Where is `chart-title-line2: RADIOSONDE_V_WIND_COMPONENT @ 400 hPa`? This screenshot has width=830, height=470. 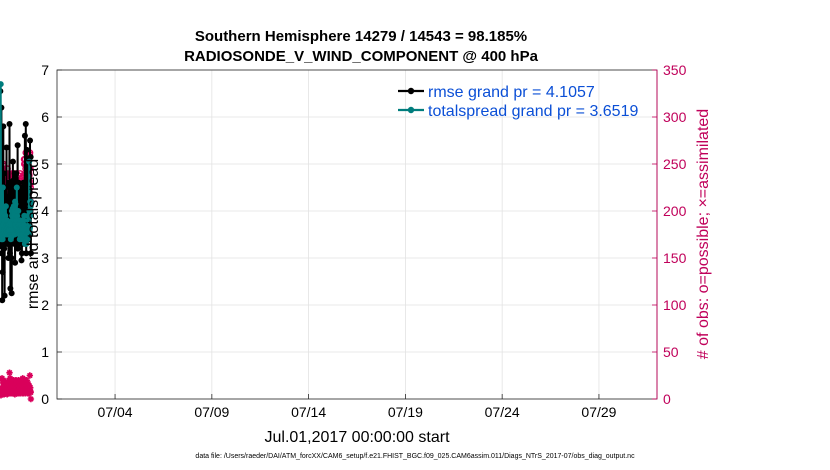 chart-title-line2: RADIOSONDE_V_WIND_COMPONENT @ 400 hPa is located at coordinates (361, 56).